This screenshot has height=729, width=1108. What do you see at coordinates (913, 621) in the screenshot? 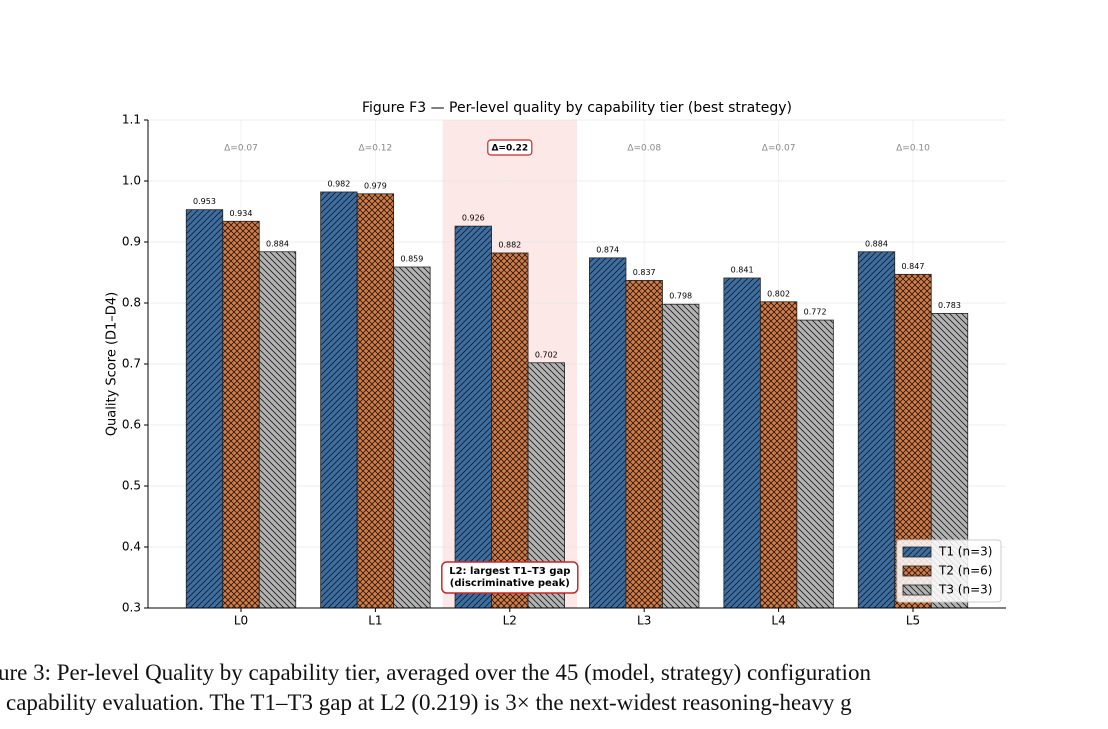
I see `x-tick-label: L5` at bounding box center [913, 621].